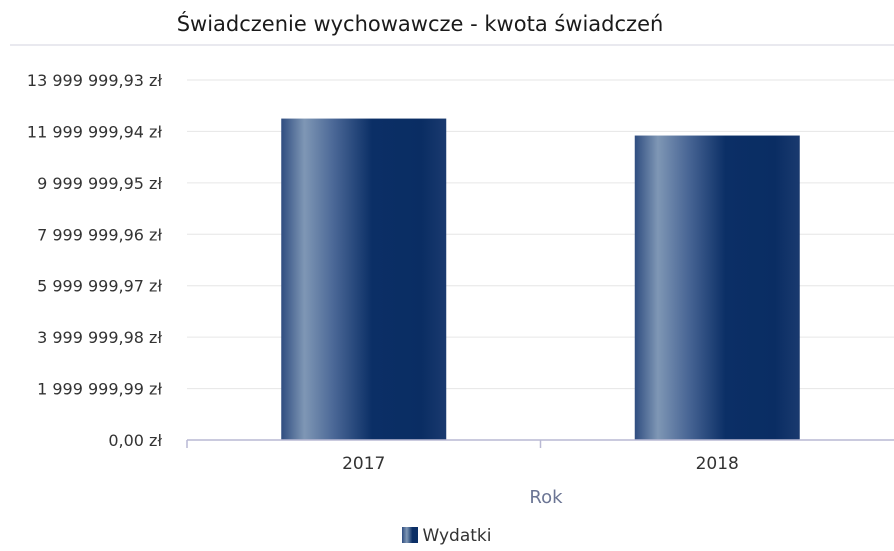 This screenshot has height=551, width=894. I want to click on bar-2018, so click(717, 288).